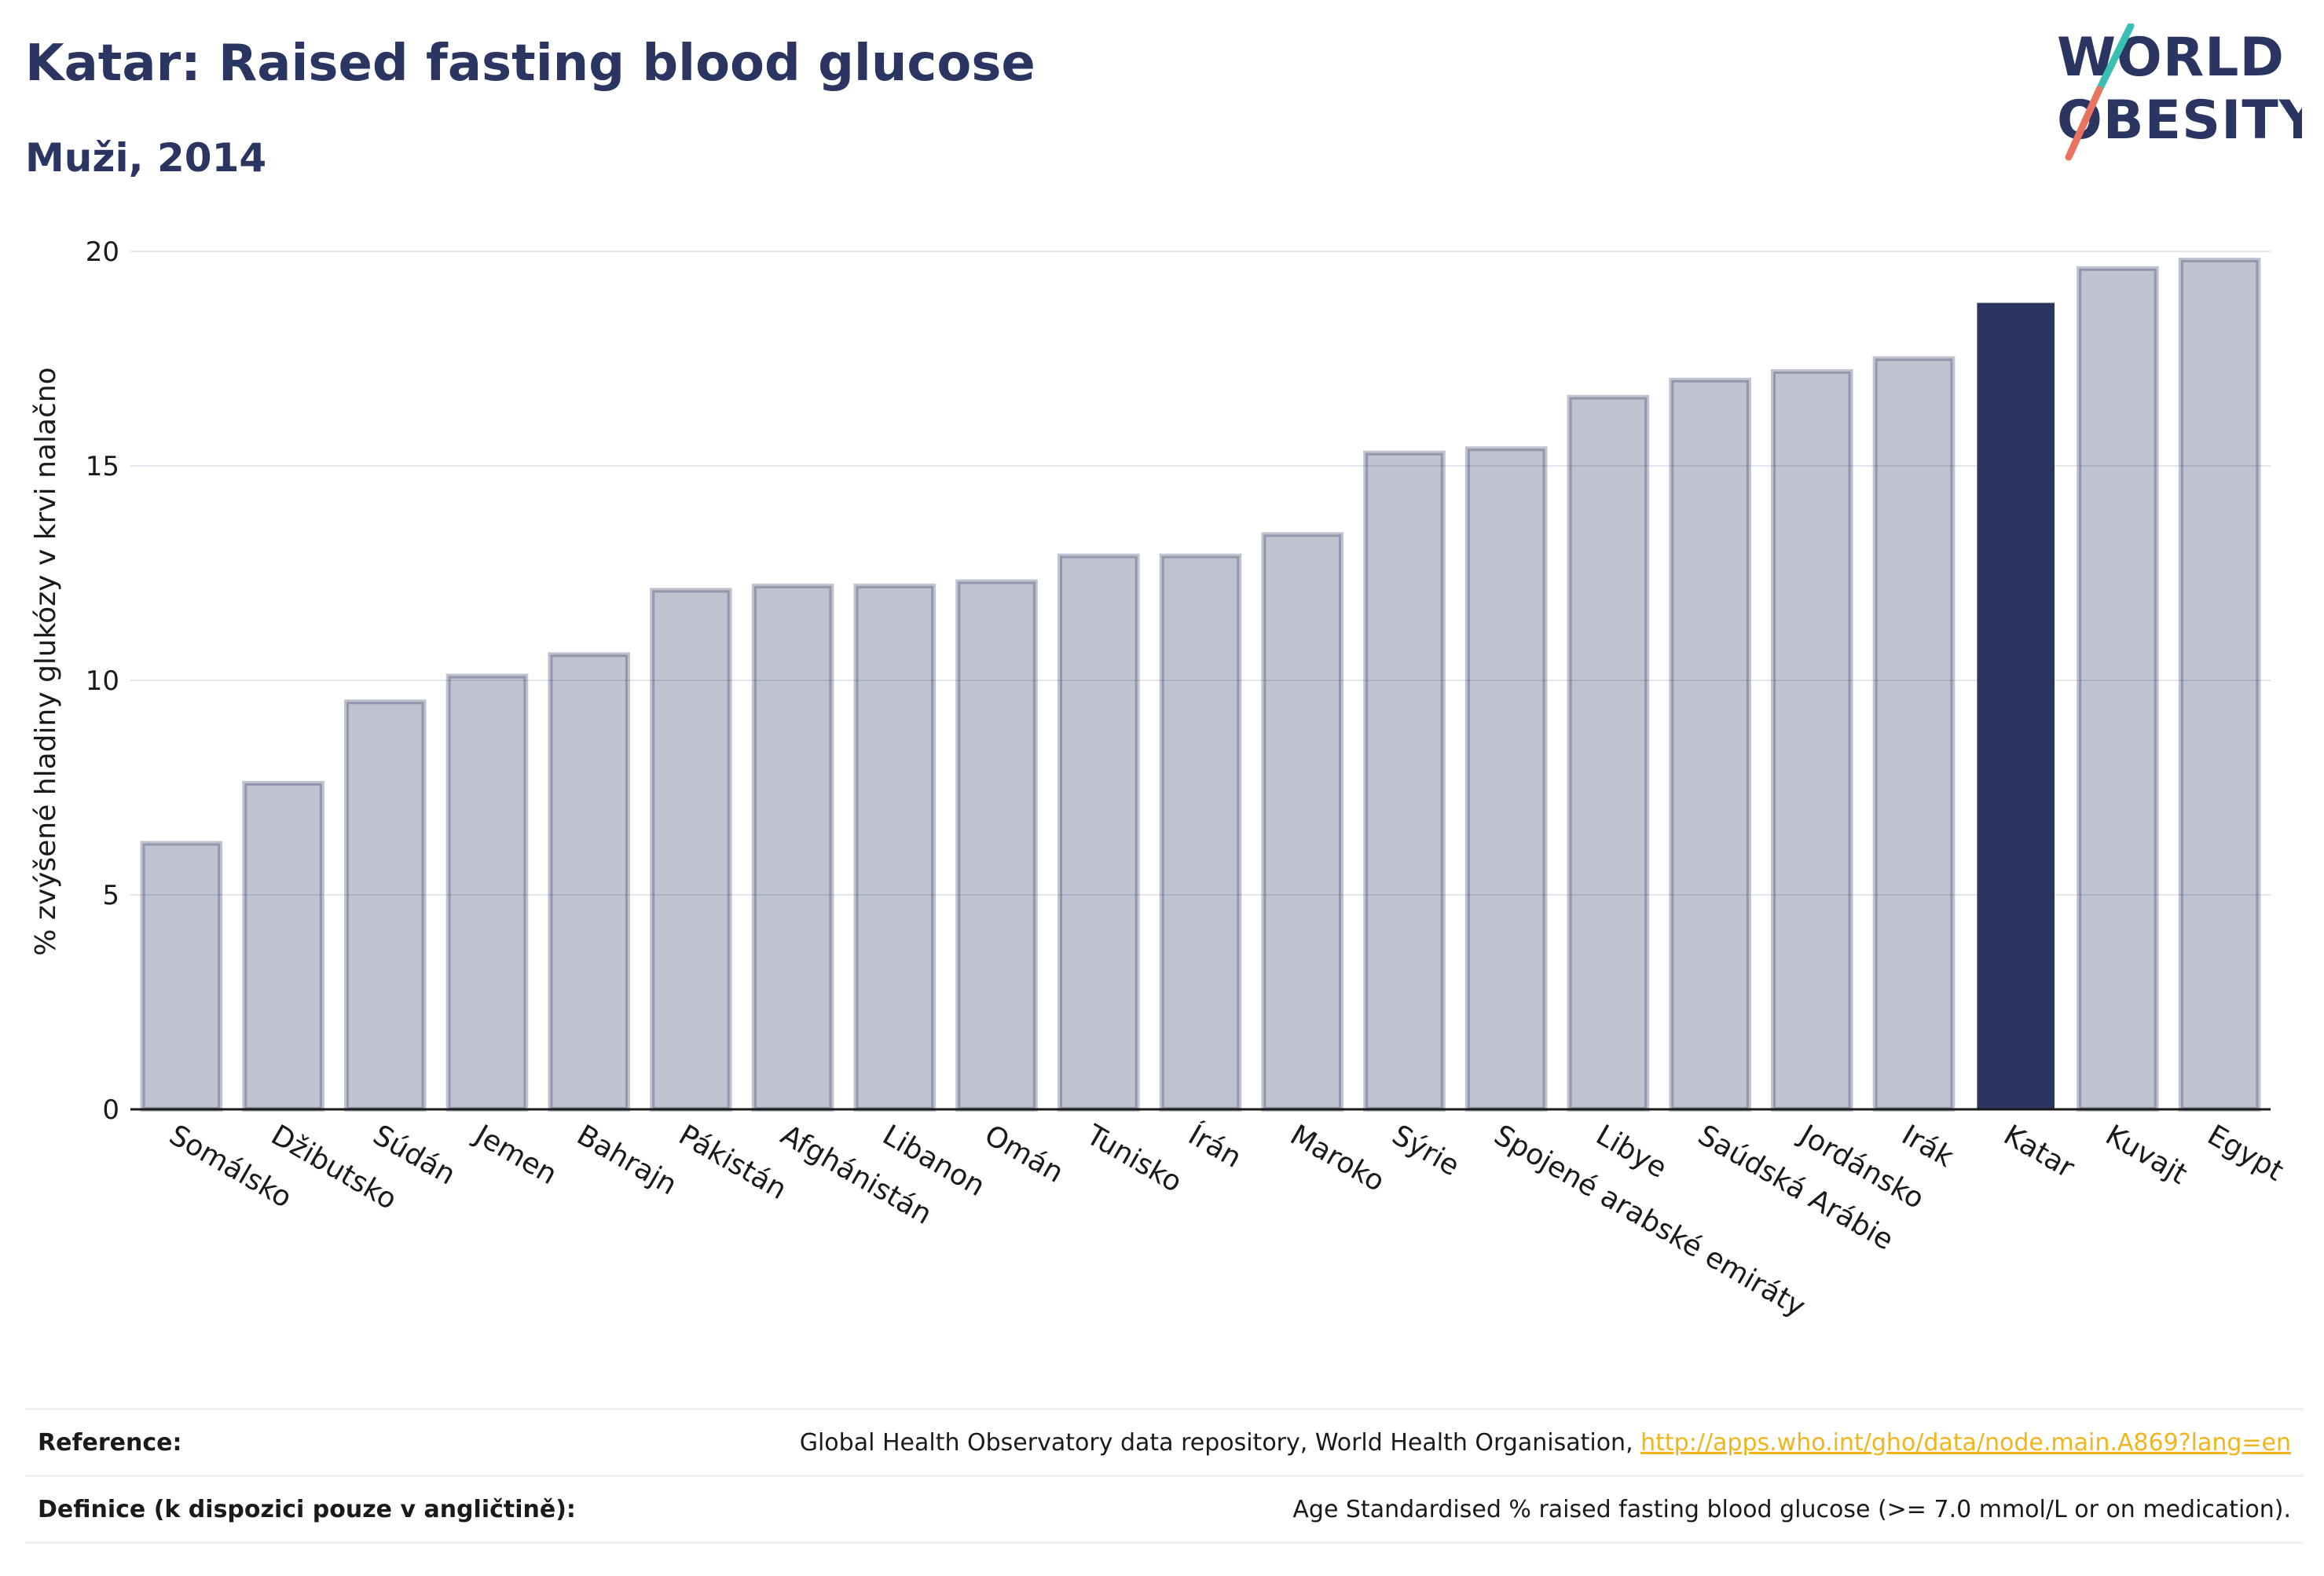 The width and height of the screenshot is (2324, 1576). What do you see at coordinates (515, 1154) in the screenshot?
I see `x-tick-label: Jemen` at bounding box center [515, 1154].